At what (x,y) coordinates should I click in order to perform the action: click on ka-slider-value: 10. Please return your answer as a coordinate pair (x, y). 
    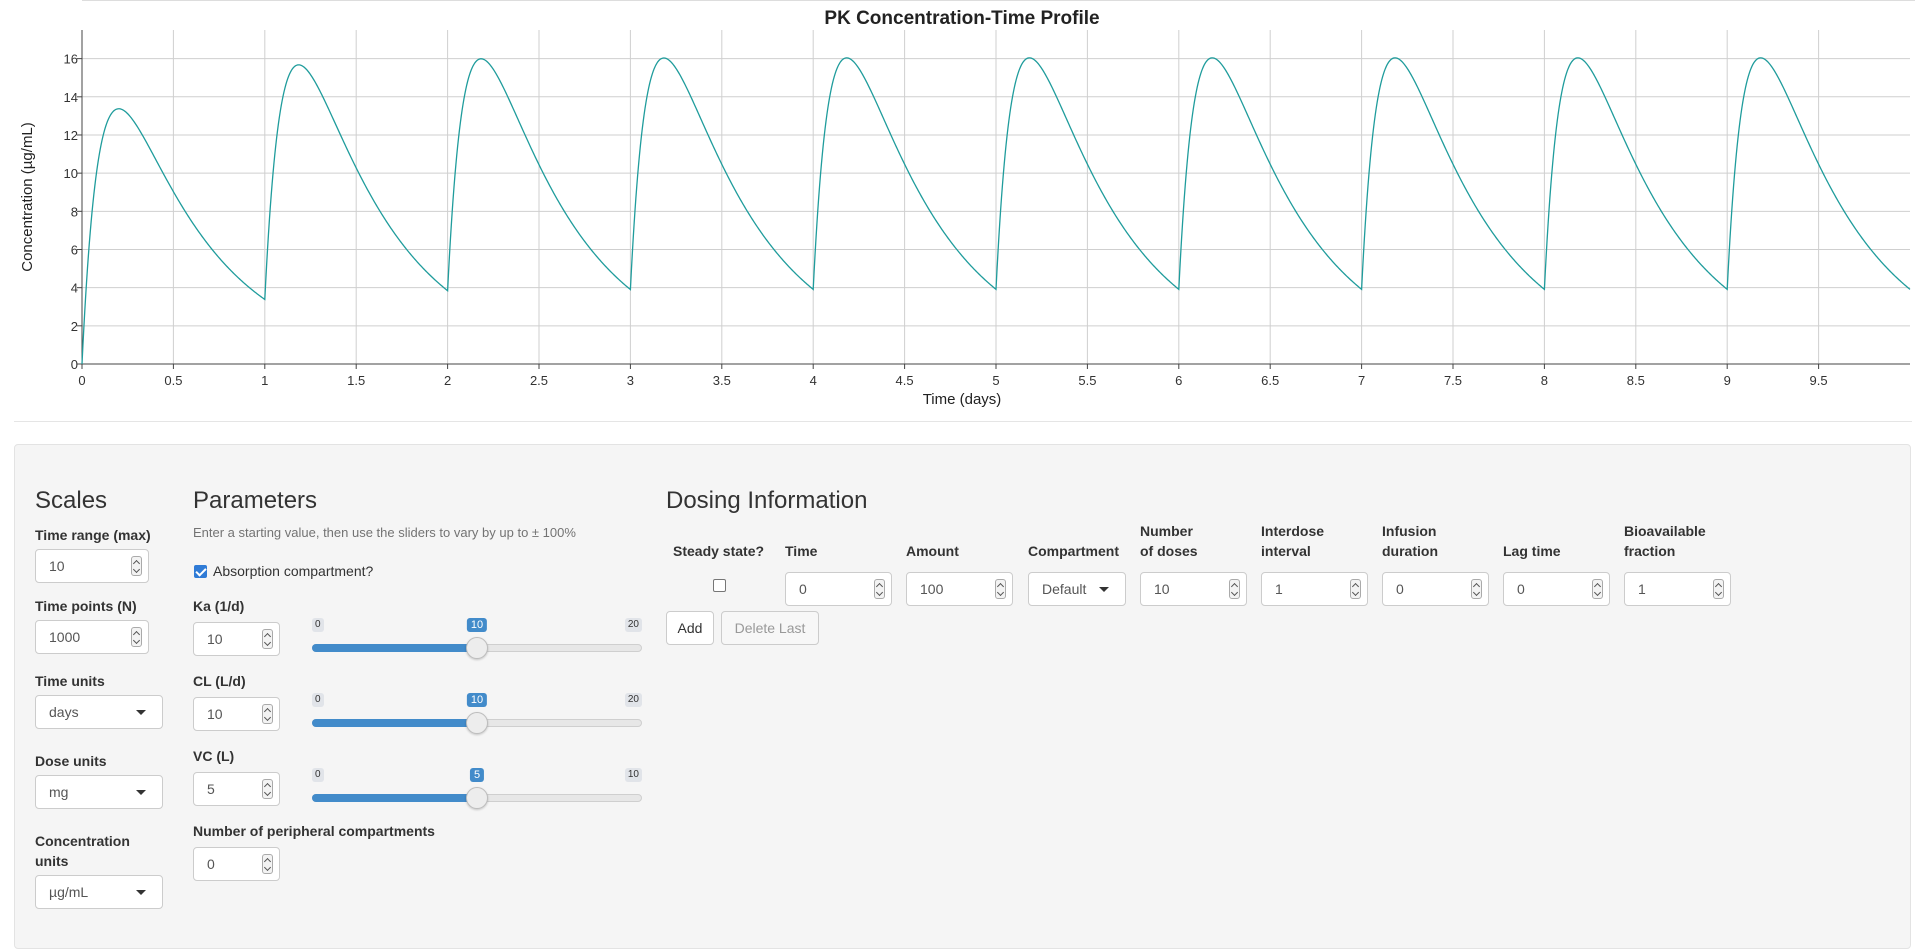
    Looking at the image, I should click on (477, 625).